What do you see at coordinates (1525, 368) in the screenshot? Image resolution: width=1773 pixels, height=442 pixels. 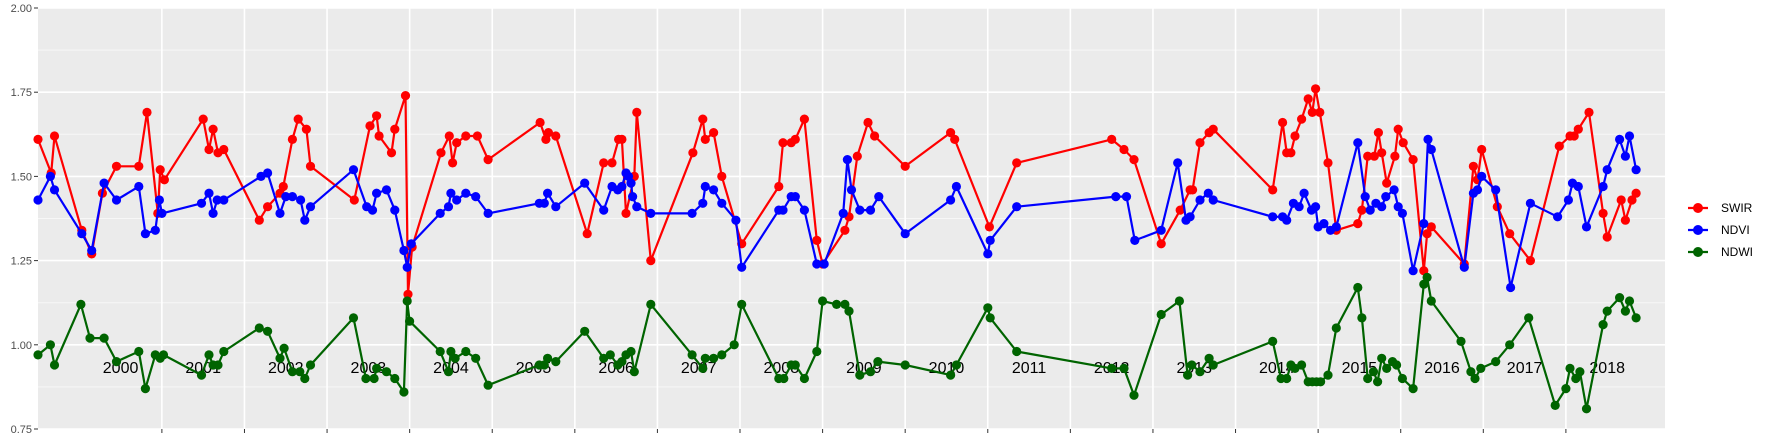 I see `year-label: 2017` at bounding box center [1525, 368].